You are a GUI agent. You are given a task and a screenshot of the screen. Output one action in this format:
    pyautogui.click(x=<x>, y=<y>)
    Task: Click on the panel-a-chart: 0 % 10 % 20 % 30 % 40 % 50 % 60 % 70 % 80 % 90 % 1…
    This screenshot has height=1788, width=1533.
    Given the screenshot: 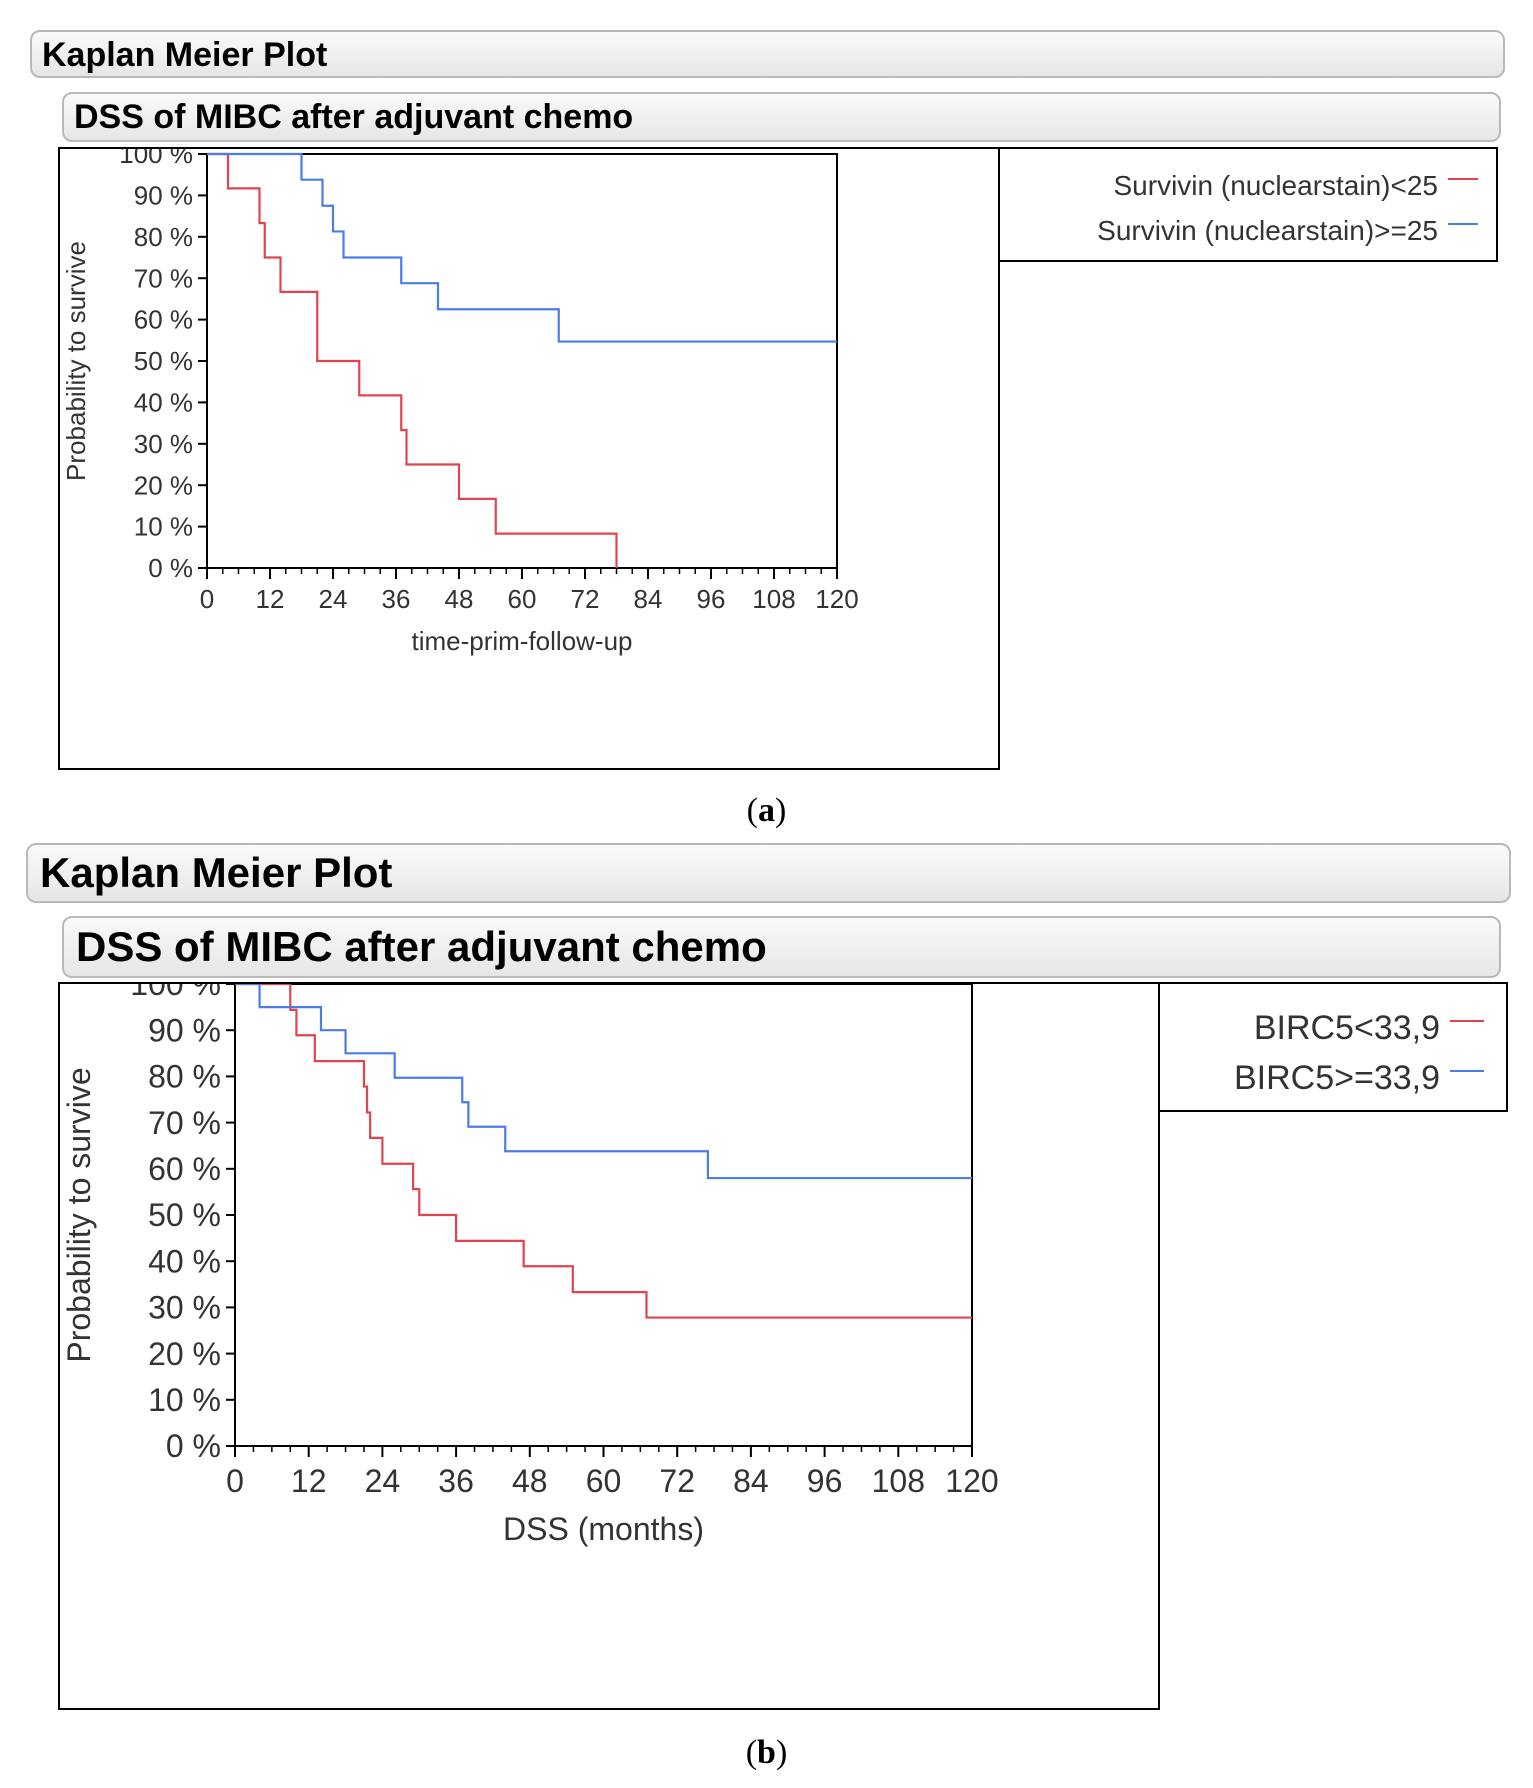 What is the action you would take?
    pyautogui.click(x=460, y=402)
    